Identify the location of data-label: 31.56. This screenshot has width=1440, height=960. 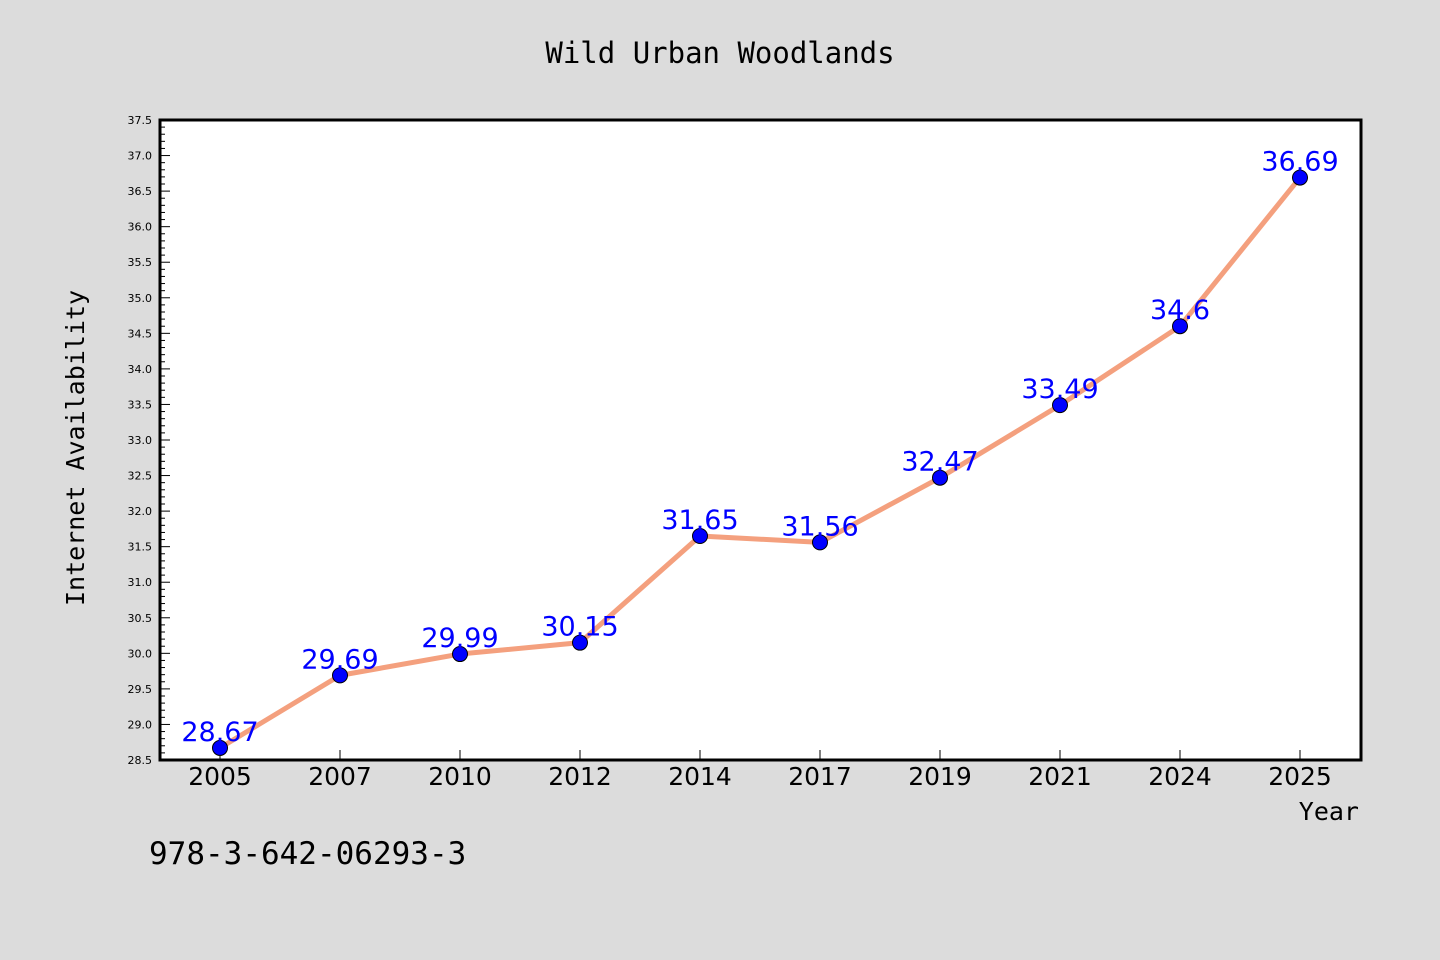
(819, 526).